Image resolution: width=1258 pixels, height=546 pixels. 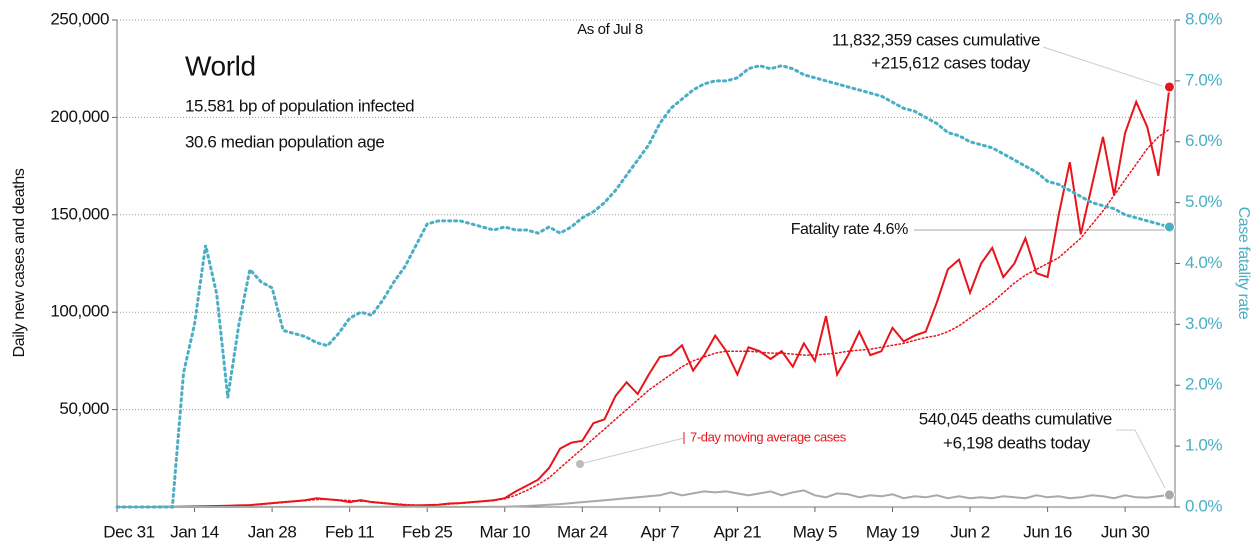 I want to click on annotation: Fatality rate 4.6%, so click(x=849, y=229).